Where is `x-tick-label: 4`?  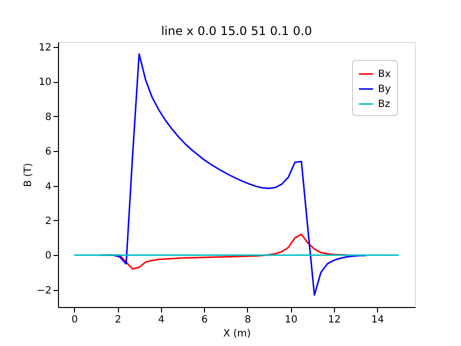 x-tick-label: 4 is located at coordinates (161, 320).